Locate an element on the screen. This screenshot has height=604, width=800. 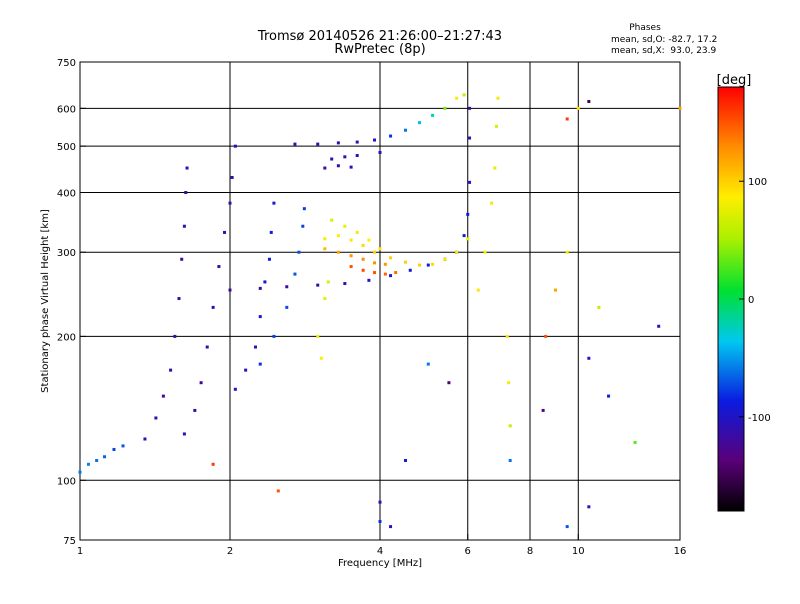
y-tick-label: 200 is located at coordinates (66, 337).